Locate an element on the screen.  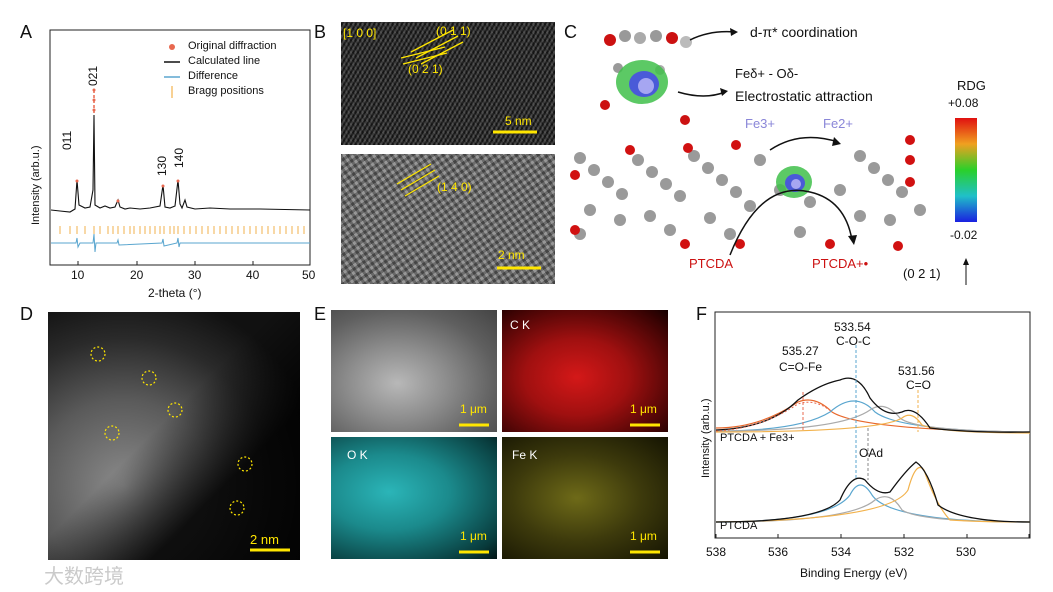
arrow-ptcda-oxidation is located at coordinates (791, 222).